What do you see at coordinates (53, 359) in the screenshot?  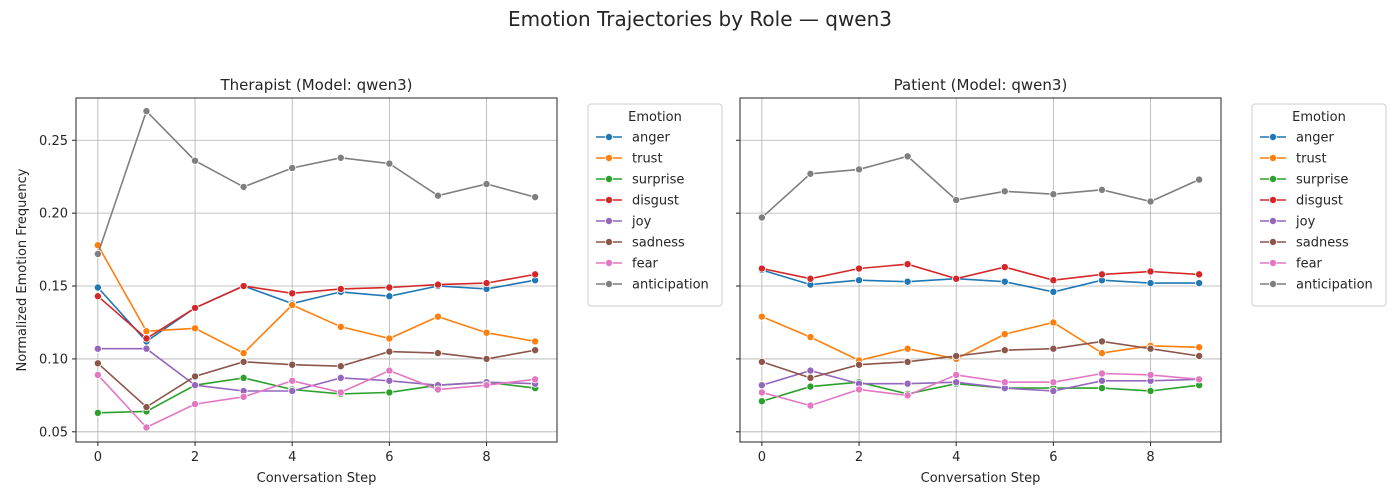 I see `y-tick-label: 0.10` at bounding box center [53, 359].